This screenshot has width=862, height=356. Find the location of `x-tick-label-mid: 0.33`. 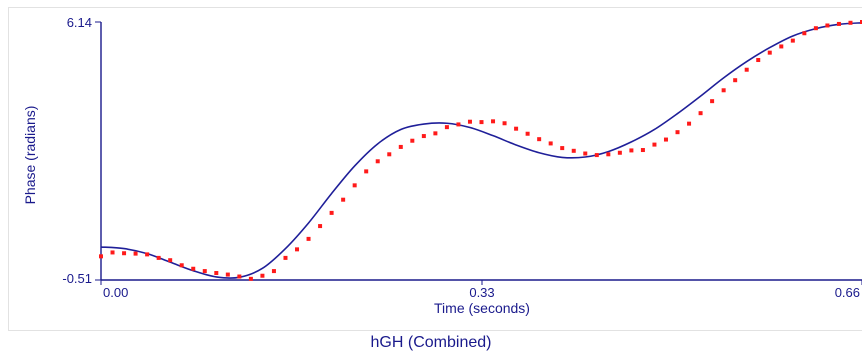

x-tick-label-mid: 0.33 is located at coordinates (481, 292).